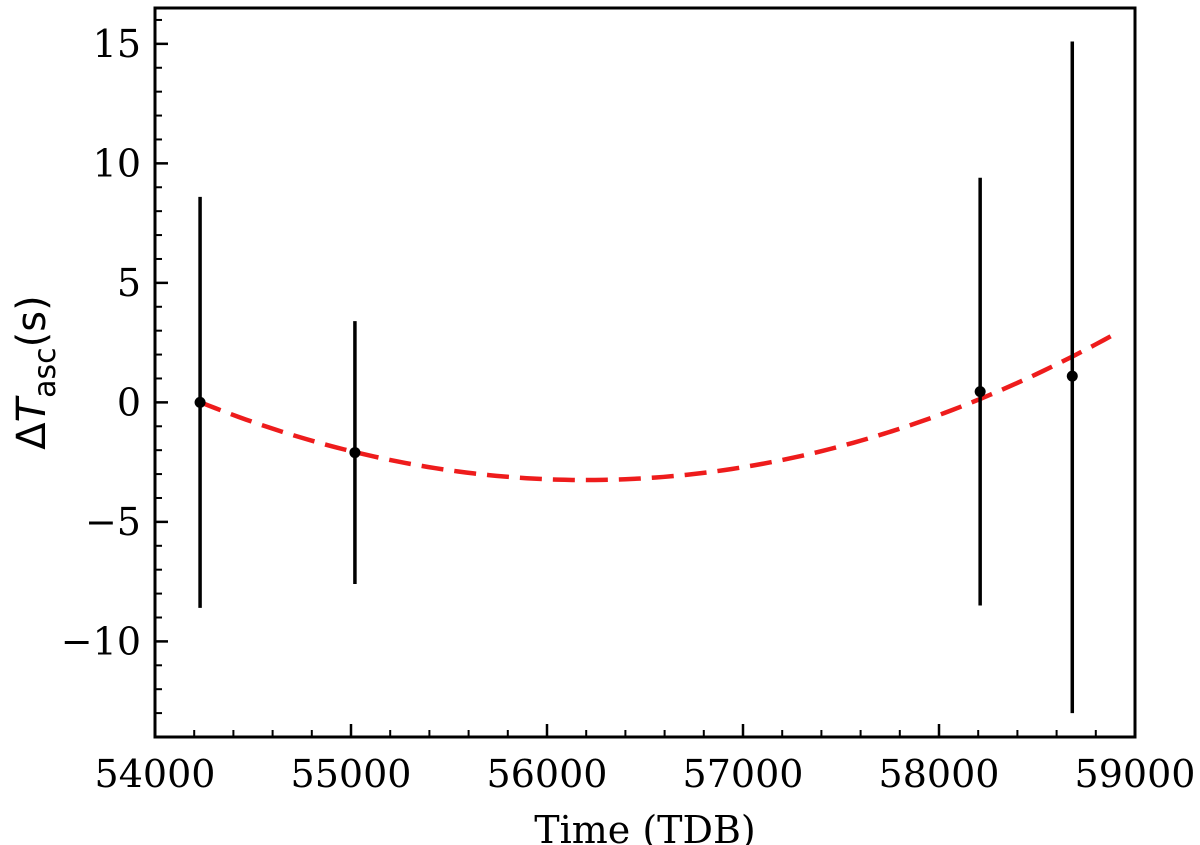  I want to click on y-tick-label: −5, so click(113, 522).